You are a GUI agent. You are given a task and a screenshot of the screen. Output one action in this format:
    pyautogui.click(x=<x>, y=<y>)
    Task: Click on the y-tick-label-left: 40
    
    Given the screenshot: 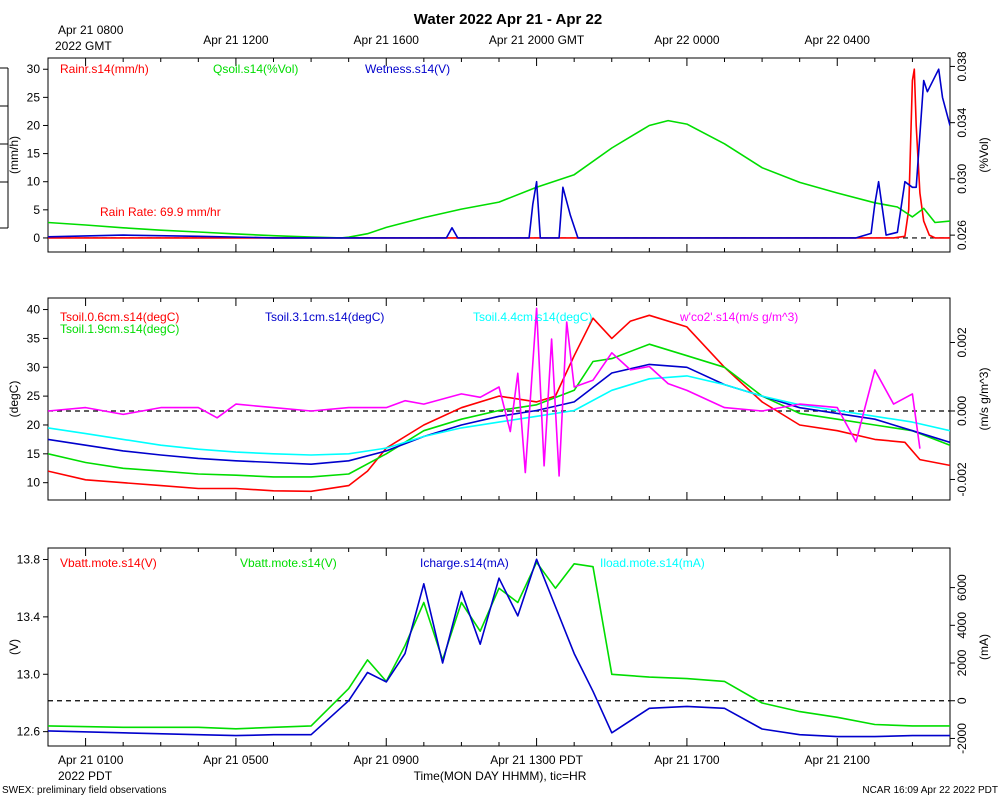 What is the action you would take?
    pyautogui.click(x=34, y=310)
    